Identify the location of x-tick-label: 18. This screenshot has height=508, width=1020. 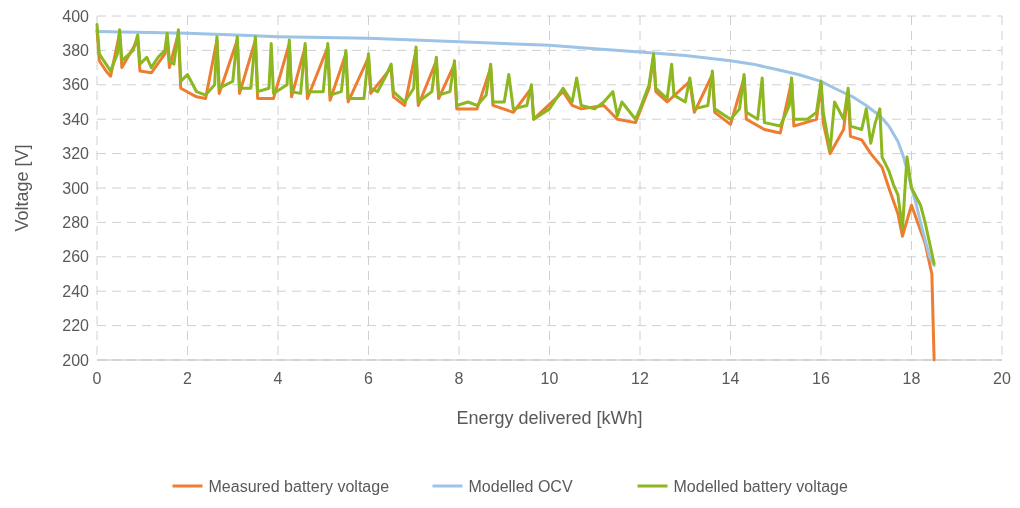
(911, 378).